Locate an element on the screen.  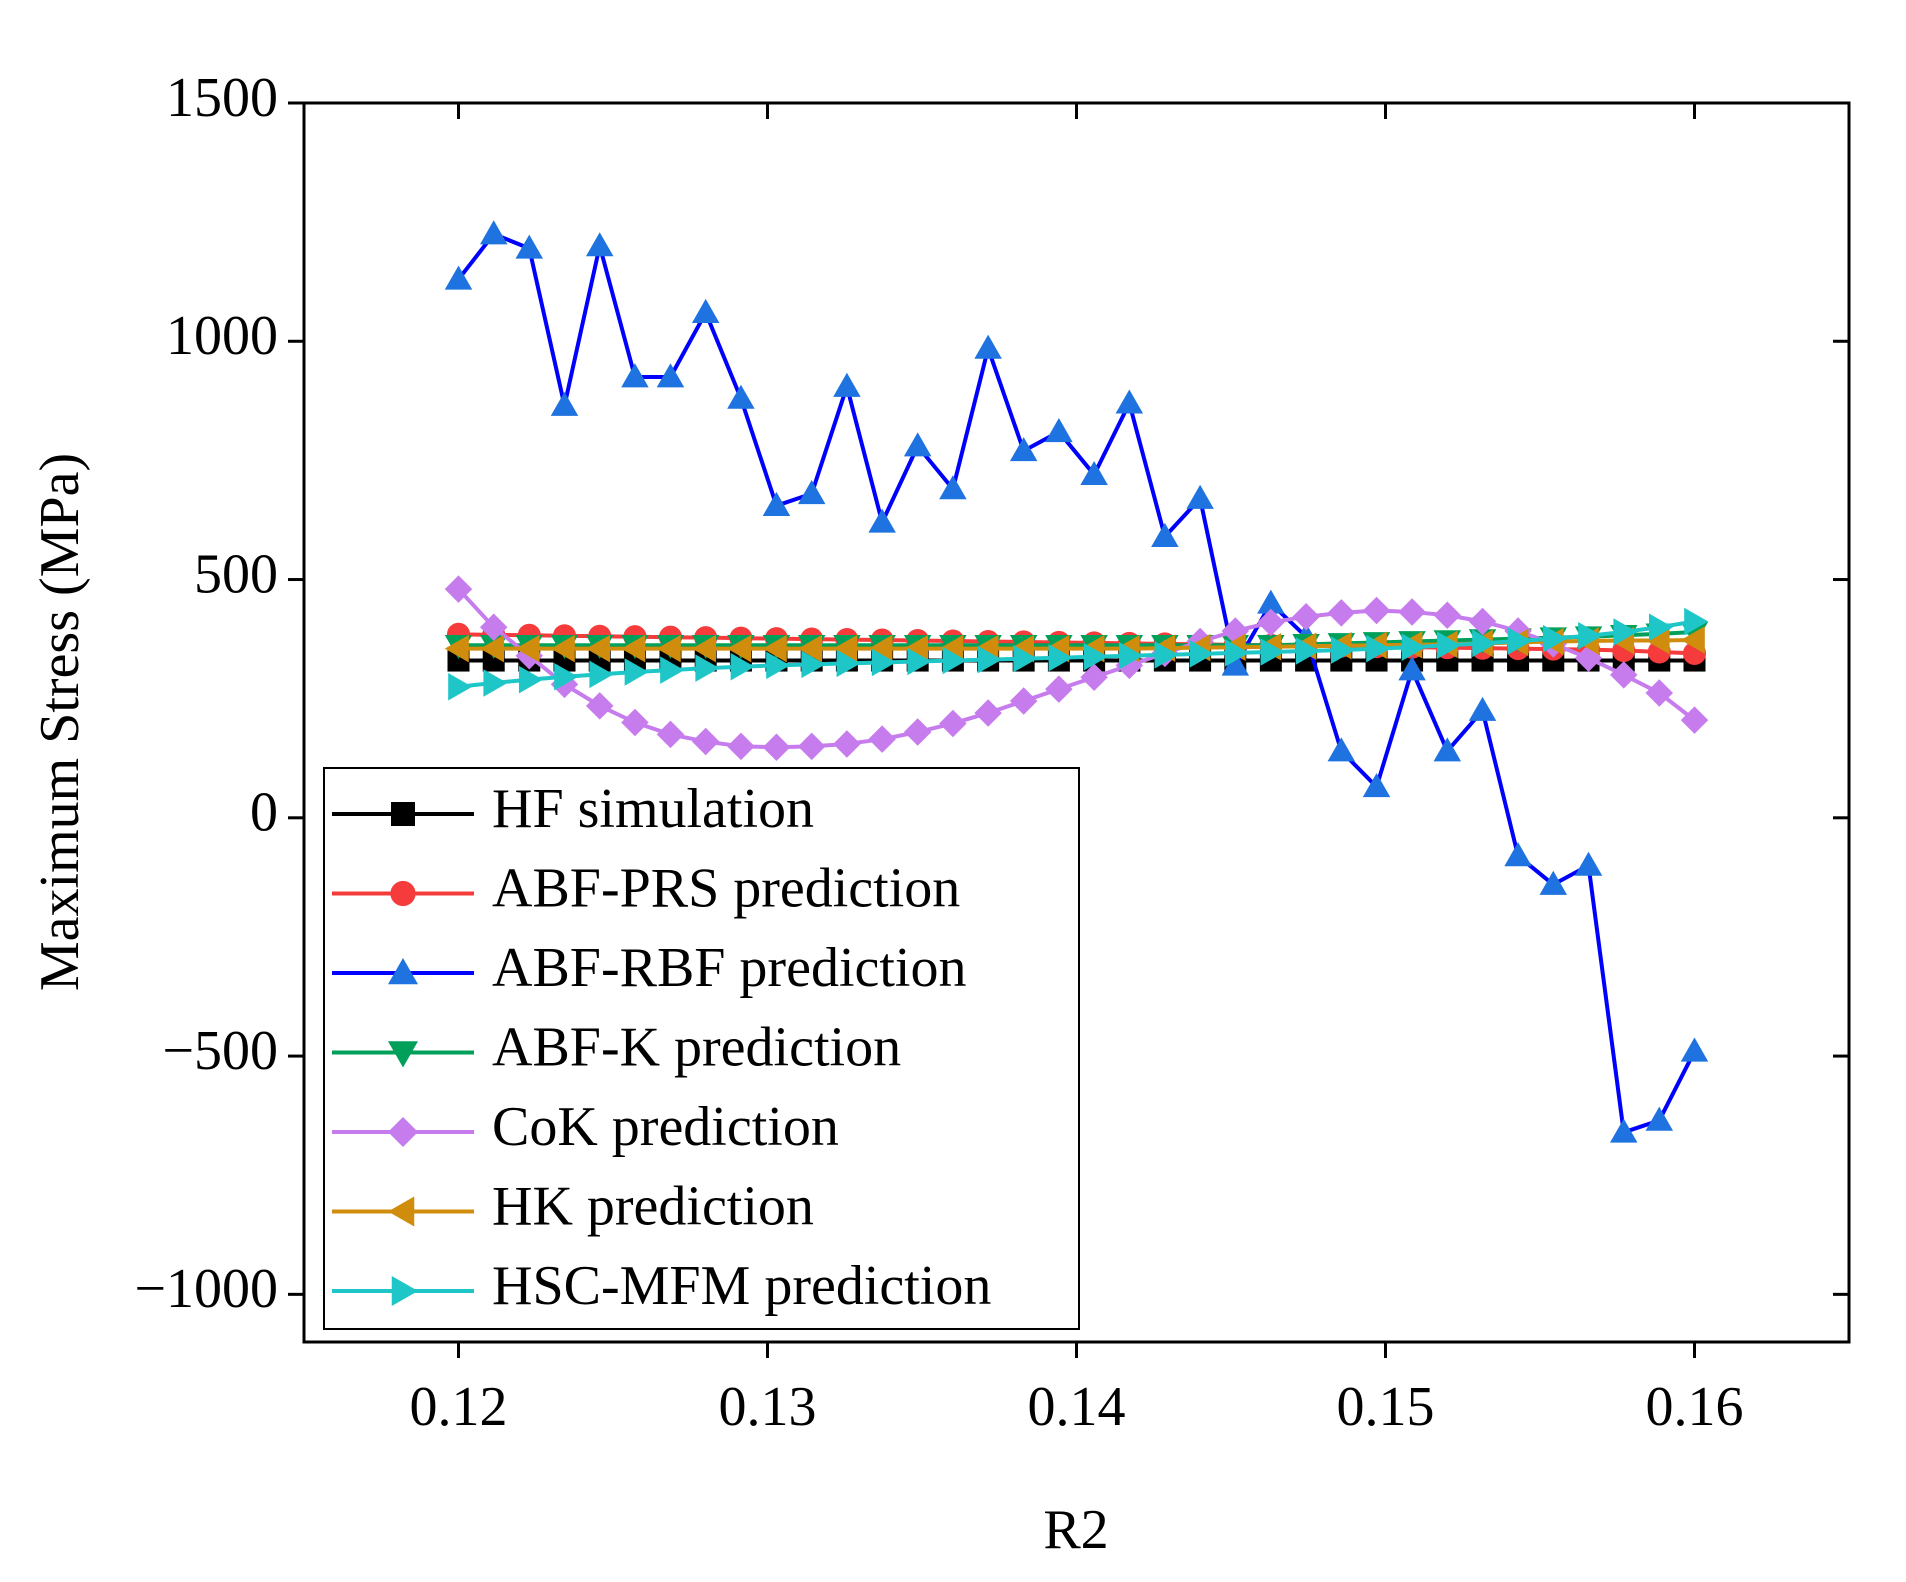
x-tick-label: 0.16 is located at coordinates (1695, 1407).